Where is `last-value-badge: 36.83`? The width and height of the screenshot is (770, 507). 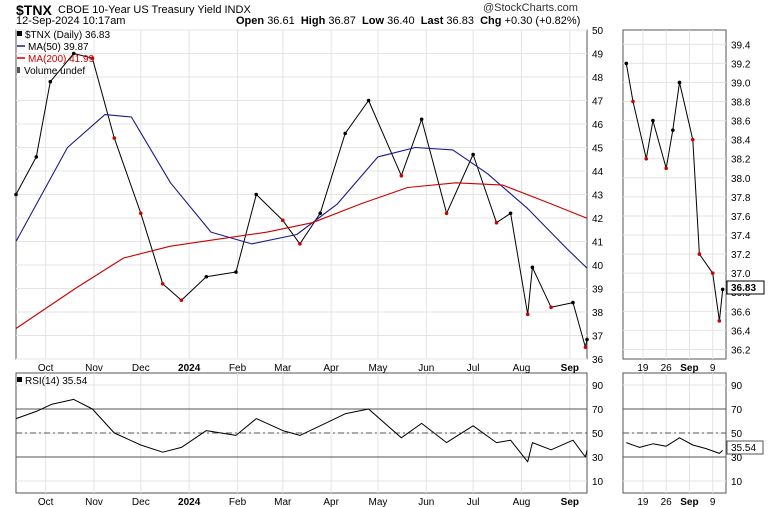
last-value-badge: 36.83 is located at coordinates (745, 287).